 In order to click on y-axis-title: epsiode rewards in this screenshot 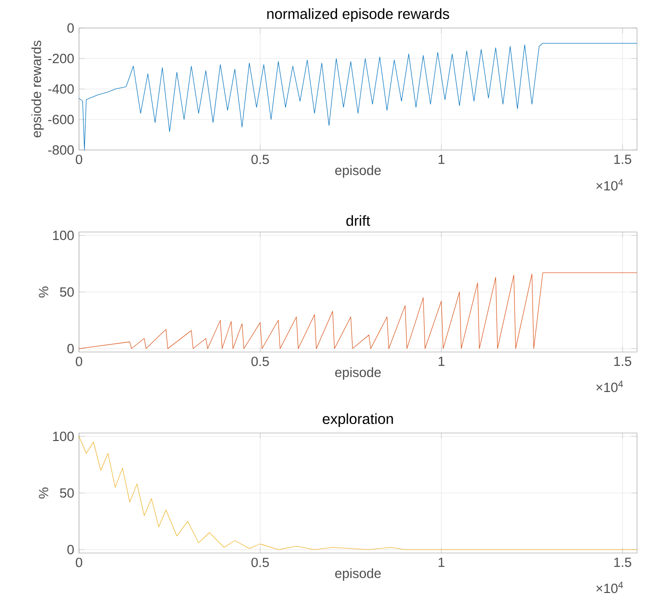, I will do `click(37, 89)`.